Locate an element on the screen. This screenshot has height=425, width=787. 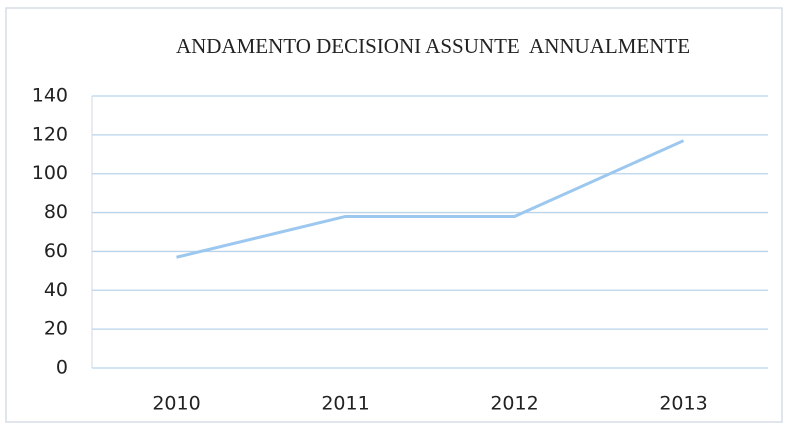
y-tick-label: 80 is located at coordinates (56, 212).